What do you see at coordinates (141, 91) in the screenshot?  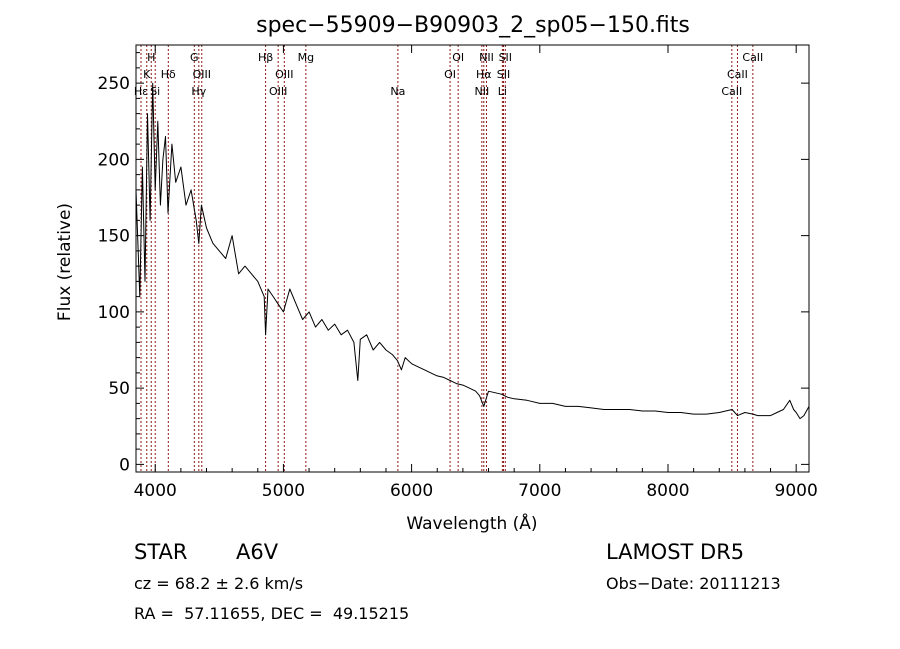 I see `spectral-line-label: Hε` at bounding box center [141, 91].